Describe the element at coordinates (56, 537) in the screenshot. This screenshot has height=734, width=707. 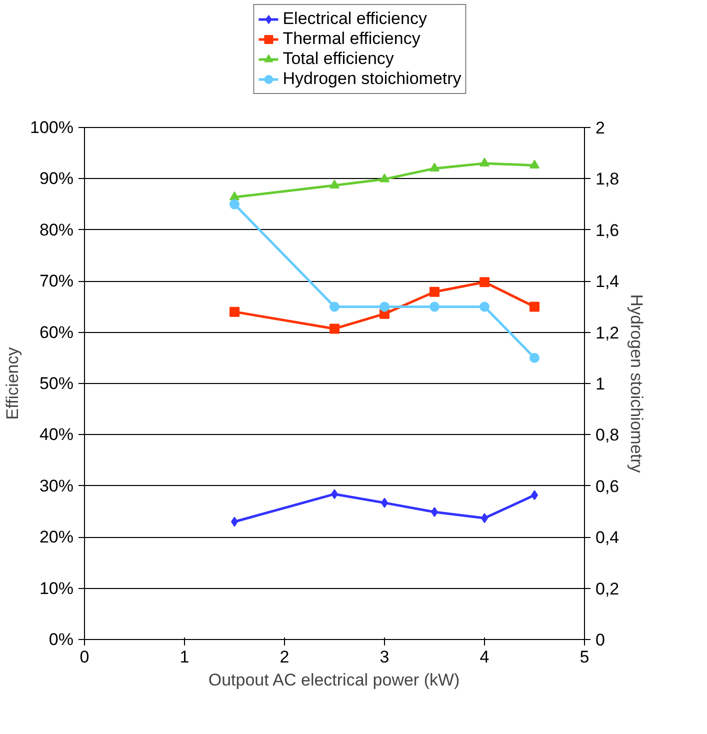
I see `y-tick-label: 20%` at that location.